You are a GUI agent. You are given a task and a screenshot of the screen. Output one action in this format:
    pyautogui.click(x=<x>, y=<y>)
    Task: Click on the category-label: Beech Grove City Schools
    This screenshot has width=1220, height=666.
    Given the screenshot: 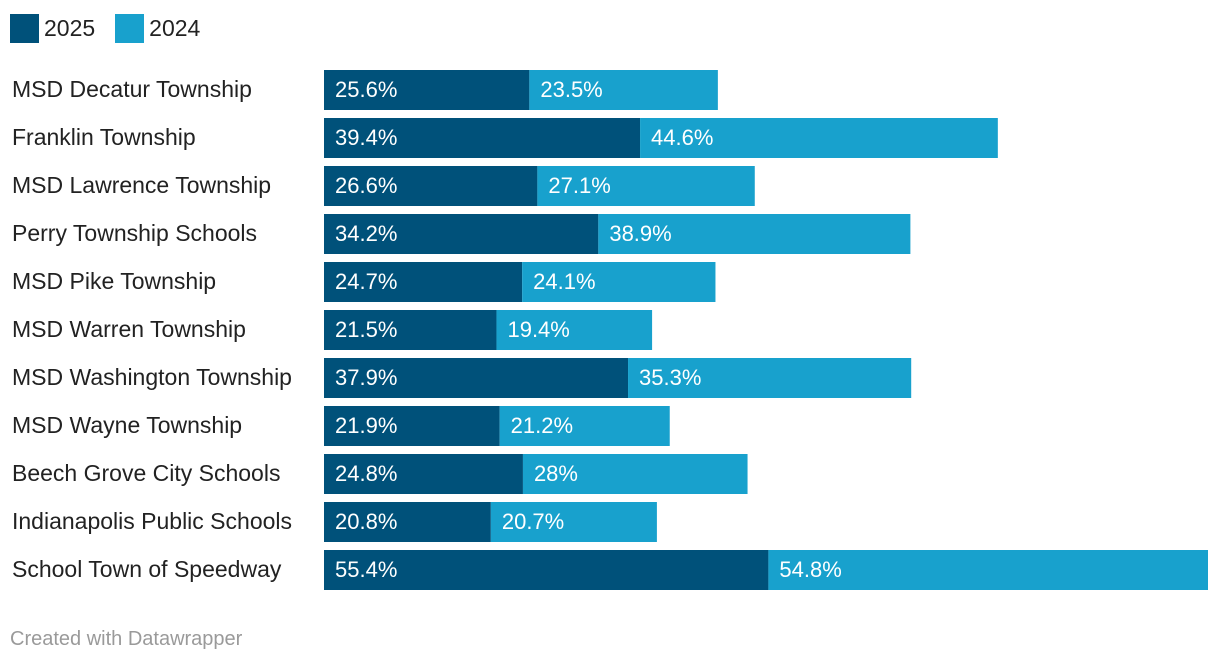 What is the action you would take?
    pyautogui.click(x=146, y=473)
    